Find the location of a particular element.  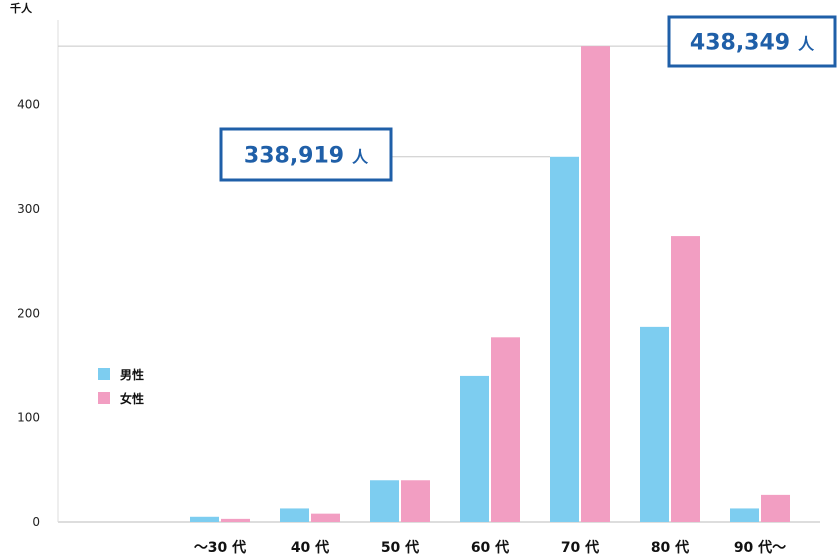

callout-box: 338,919 人 is located at coordinates (306, 154).